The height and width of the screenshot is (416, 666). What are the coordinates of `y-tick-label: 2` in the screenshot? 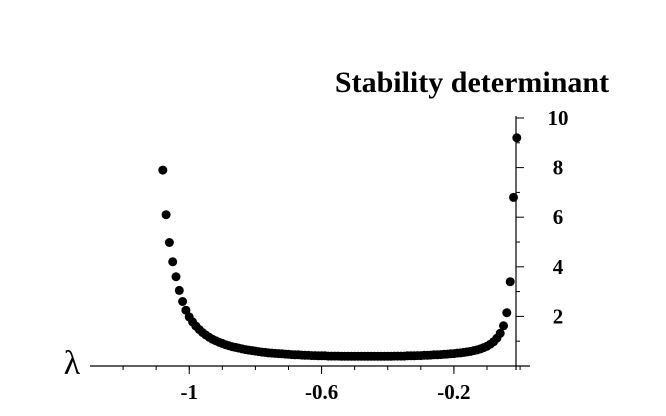 It's located at (558, 316).